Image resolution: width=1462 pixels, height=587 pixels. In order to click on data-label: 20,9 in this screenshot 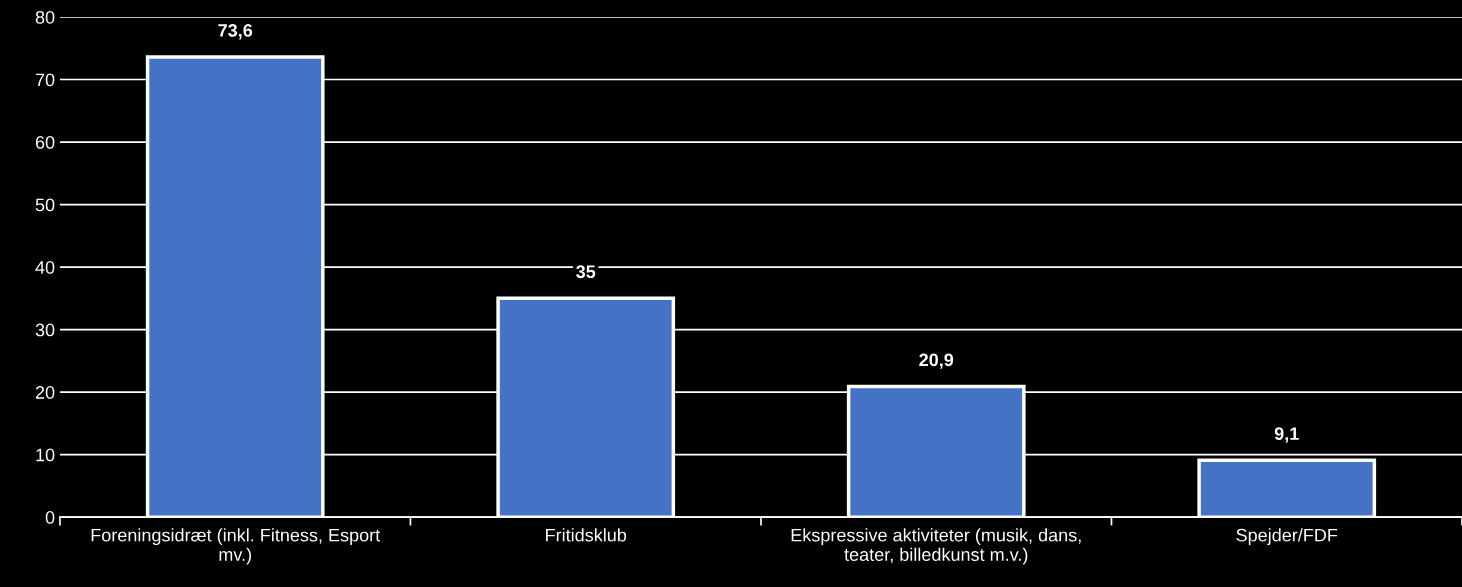, I will do `click(936, 361)`.